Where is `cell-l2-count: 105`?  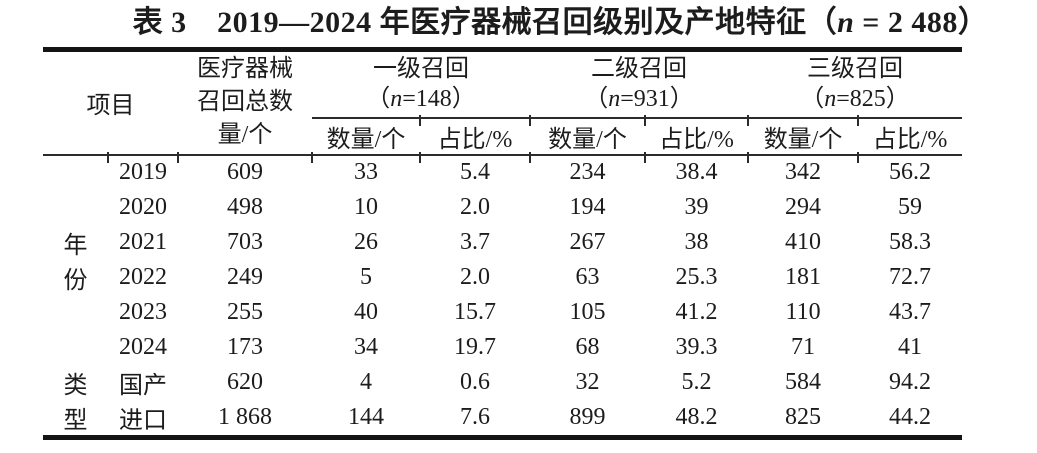
cell-l2-count: 105 is located at coordinates (587, 311).